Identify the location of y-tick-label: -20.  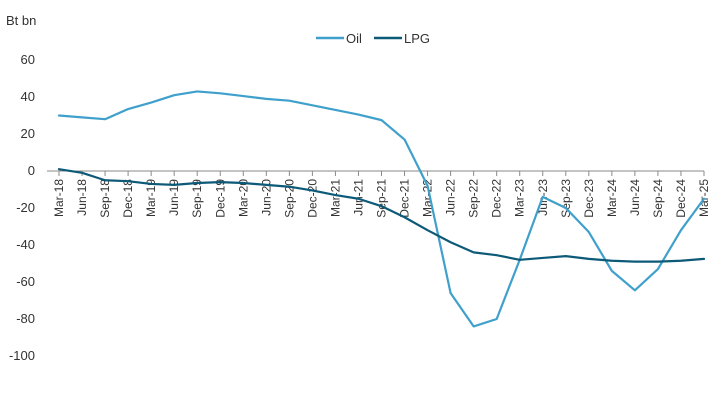
(25, 207).